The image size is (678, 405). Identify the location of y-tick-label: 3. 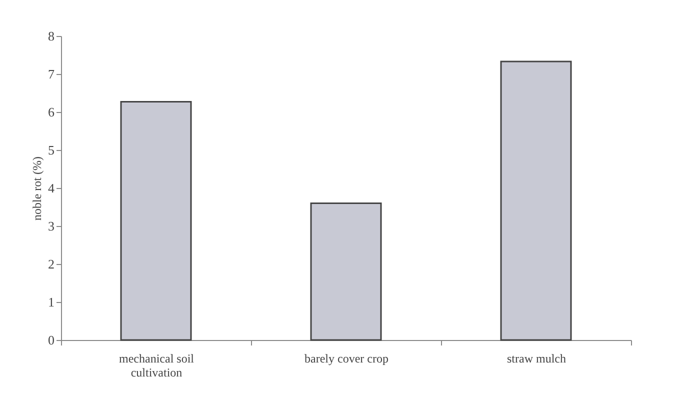
(51, 226).